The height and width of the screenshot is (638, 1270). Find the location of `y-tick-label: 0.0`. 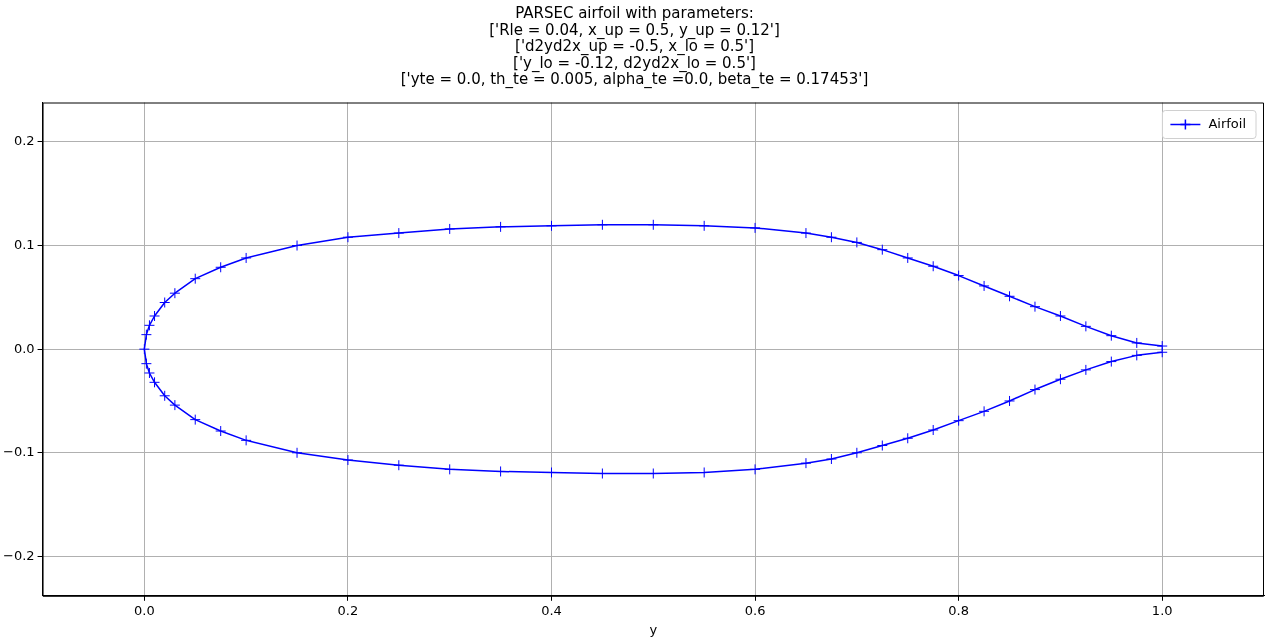

y-tick-label: 0.0 is located at coordinates (24, 348).